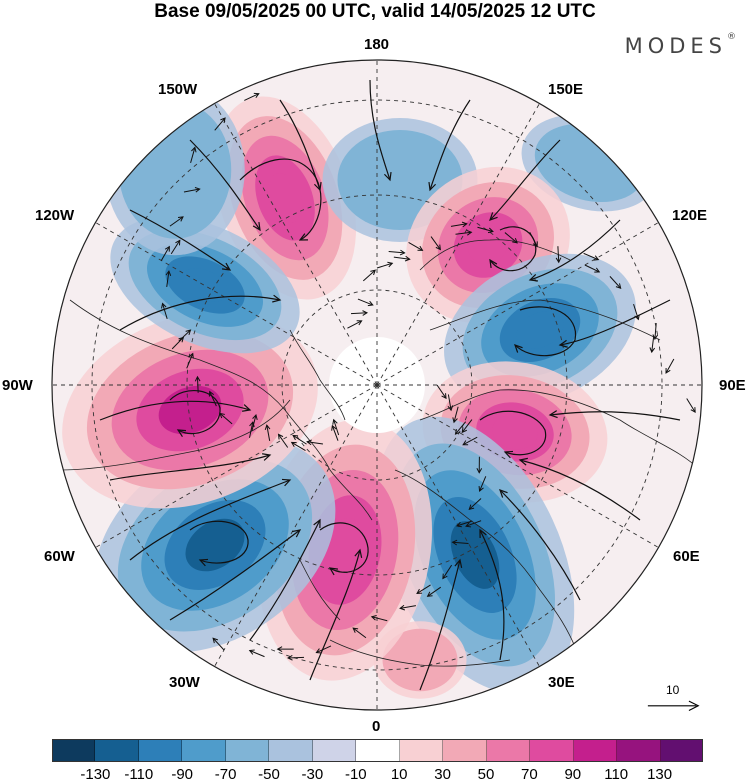 The image size is (750, 783). Describe the element at coordinates (675, 46) in the screenshot. I see `brand-name: MODES` at that location.